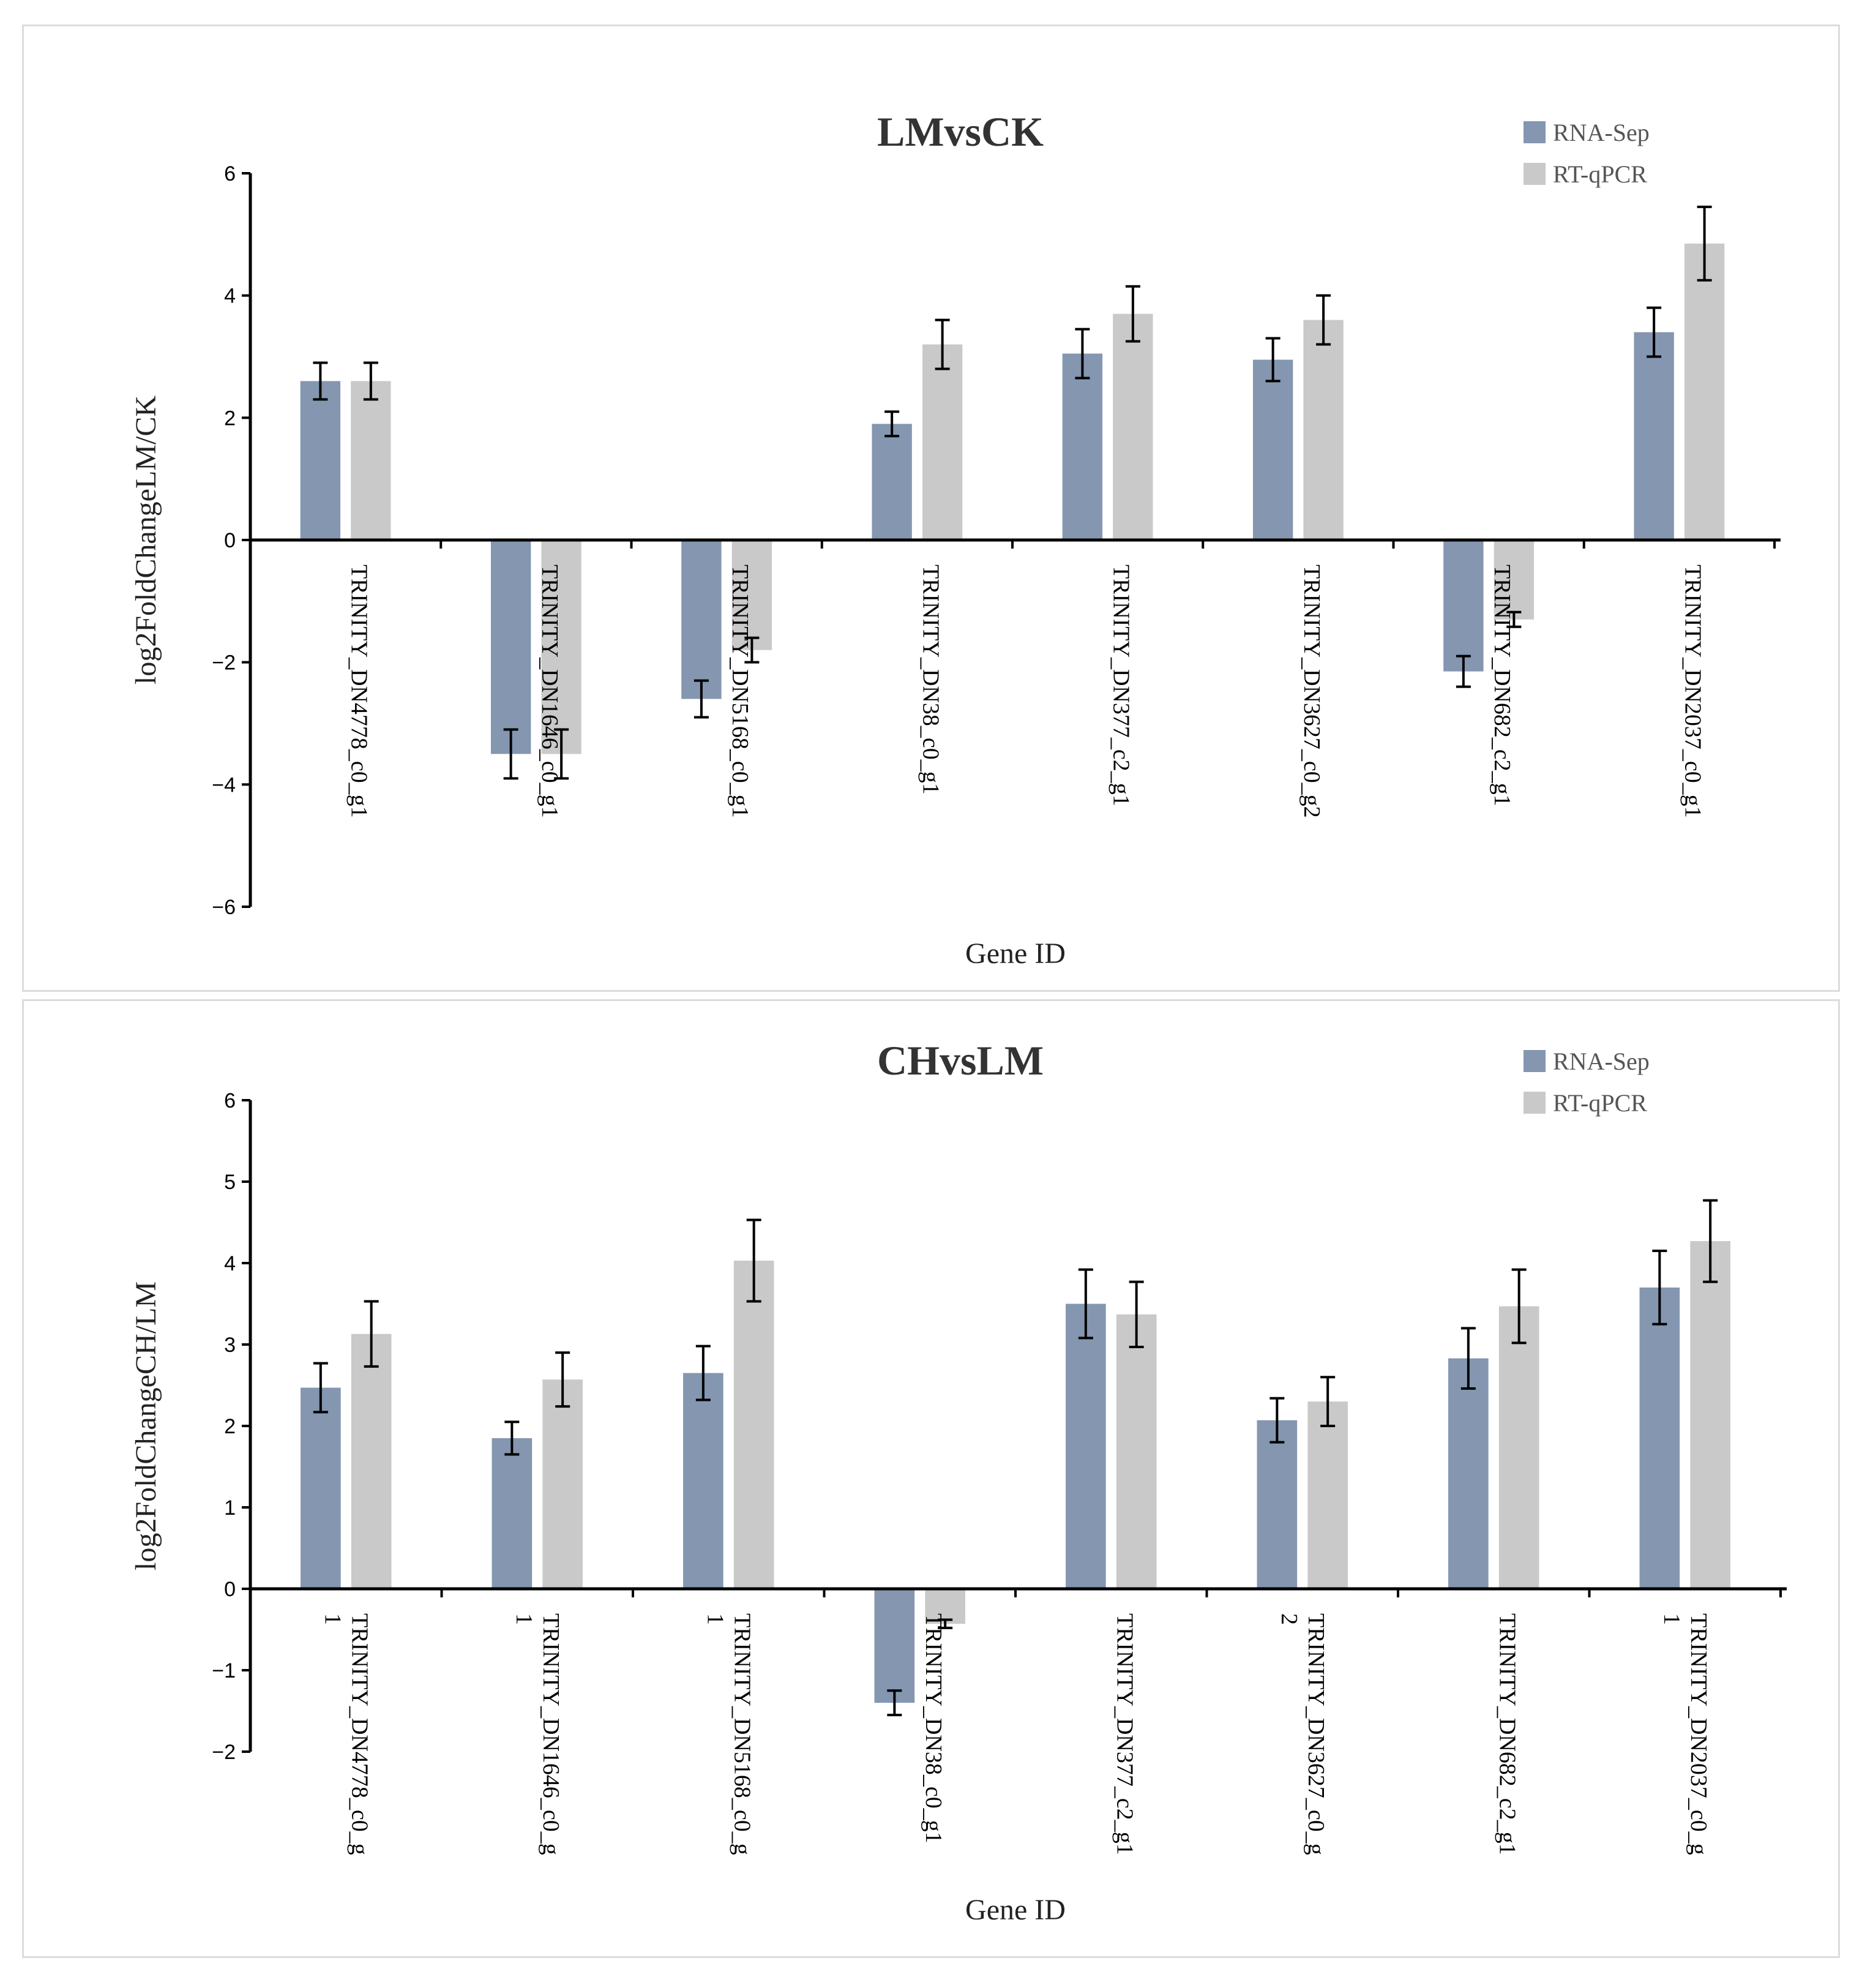 The height and width of the screenshot is (1988, 1862). What do you see at coordinates (224, 1670) in the screenshot?
I see `y-tick-label: −1` at bounding box center [224, 1670].